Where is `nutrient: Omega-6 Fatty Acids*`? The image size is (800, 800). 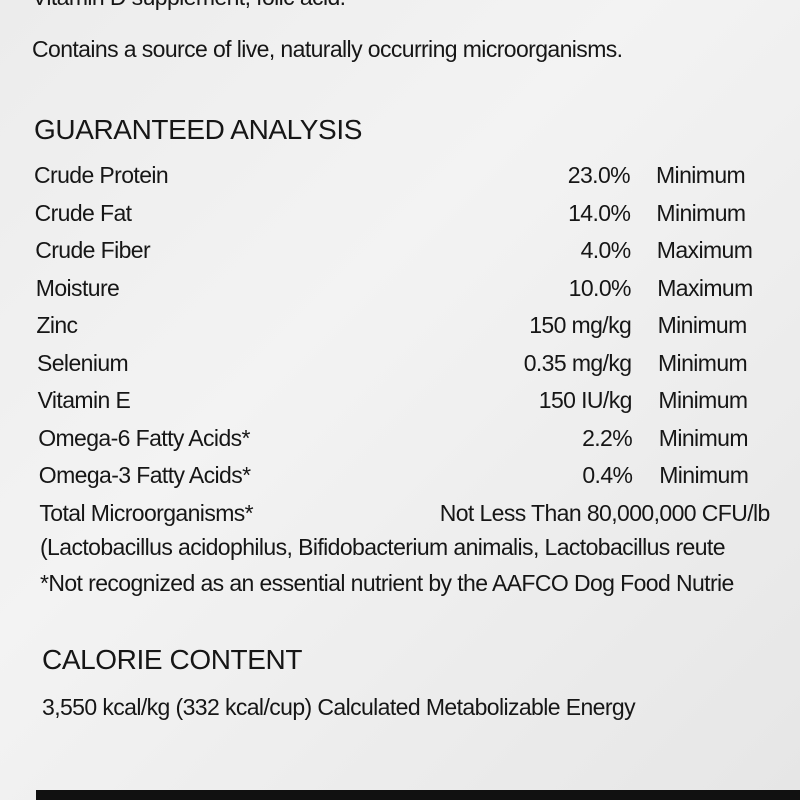 nutrient: Omega-6 Fatty Acids* is located at coordinates (144, 437).